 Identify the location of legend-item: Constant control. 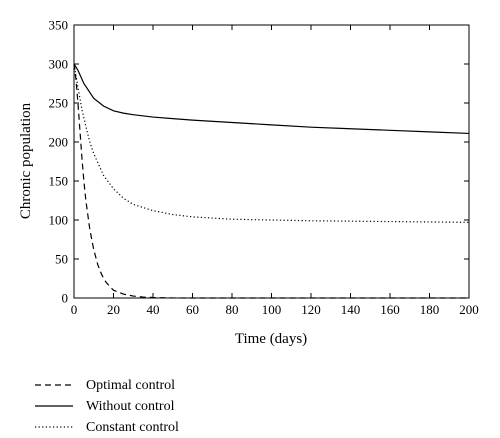
(107, 427).